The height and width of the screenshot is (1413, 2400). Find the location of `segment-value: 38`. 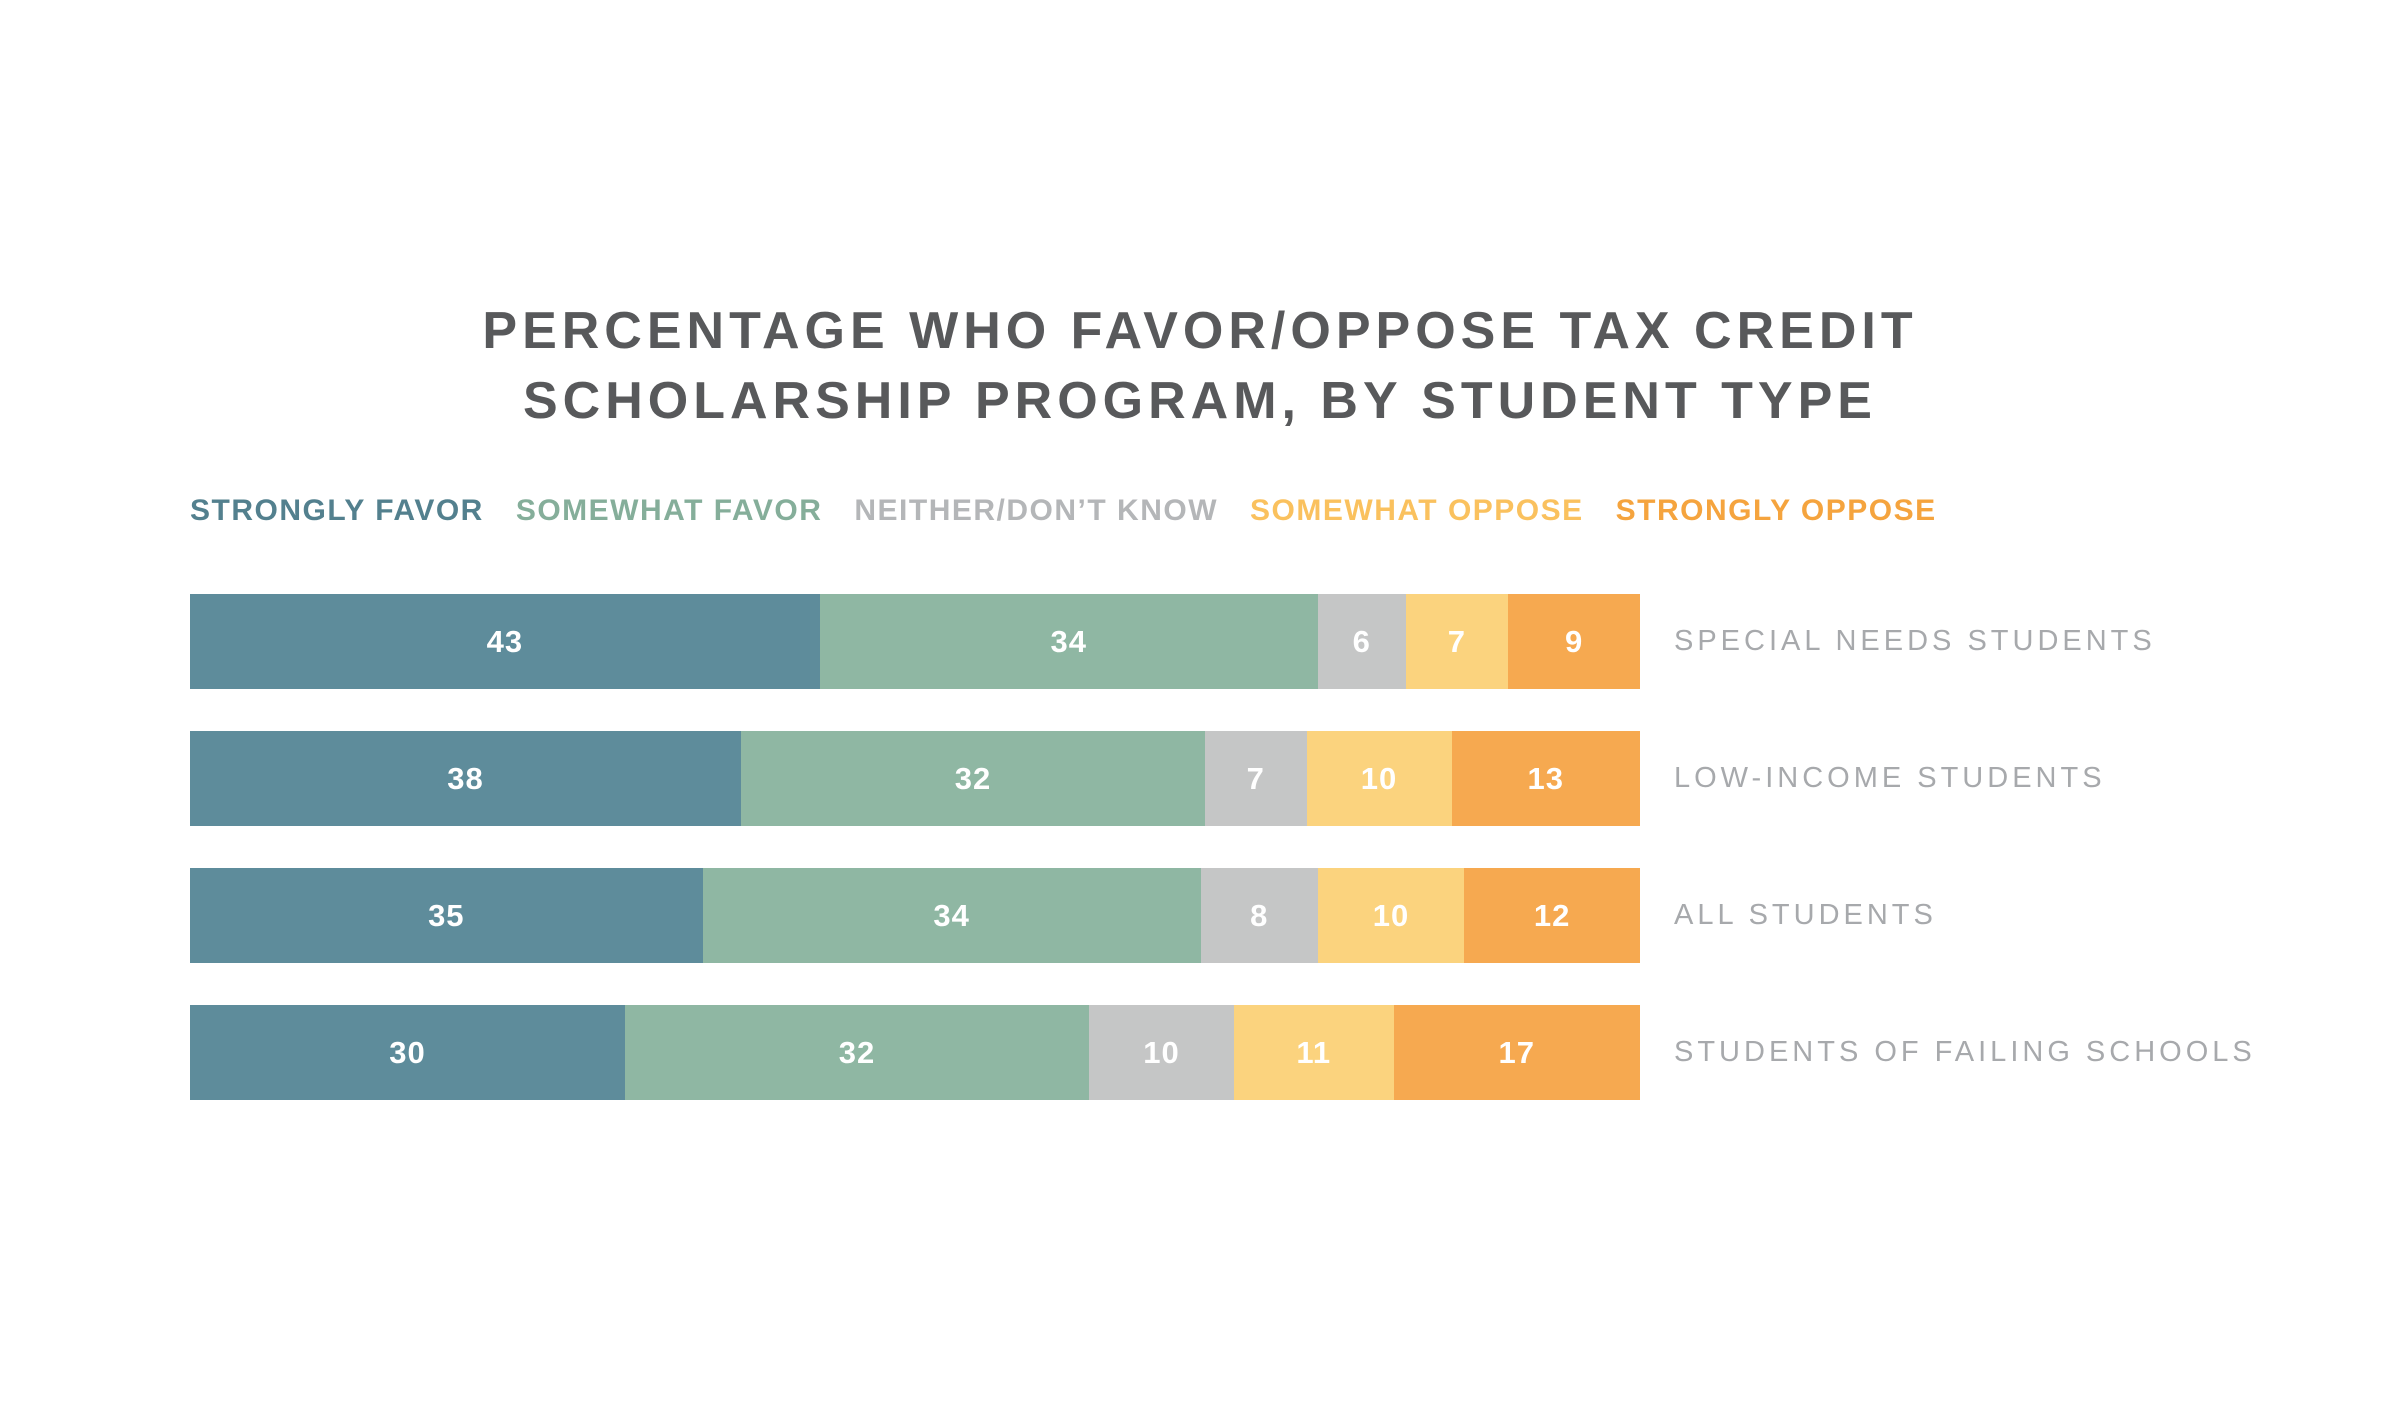

segment-value: 38 is located at coordinates (465, 778).